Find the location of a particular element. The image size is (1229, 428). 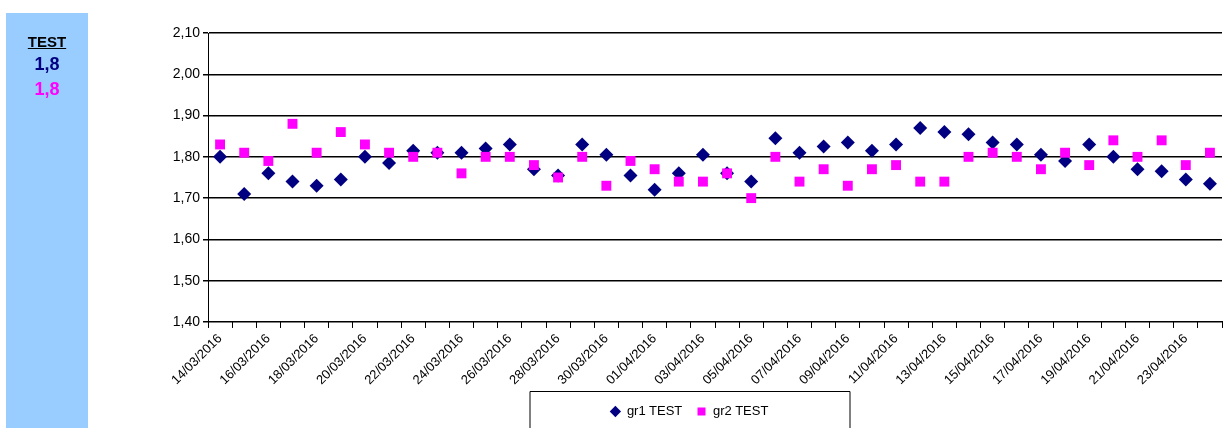

text: TEST is located at coordinates (47, 41).